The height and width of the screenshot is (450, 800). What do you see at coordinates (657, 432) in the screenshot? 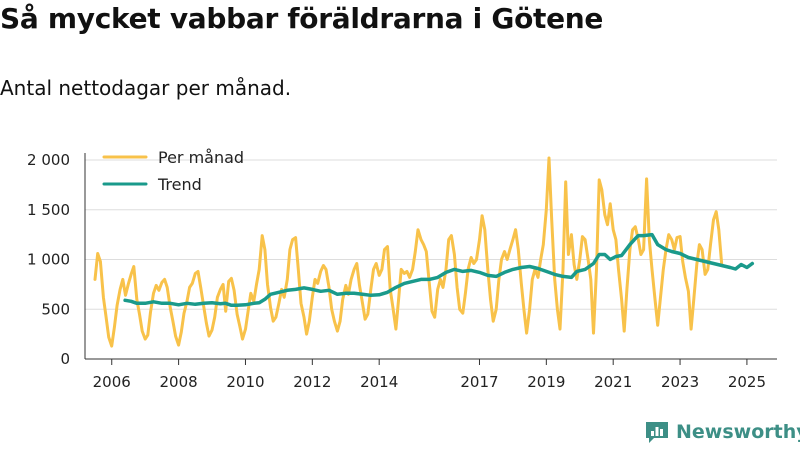
I see `newsworthy-icon` at bounding box center [657, 432].